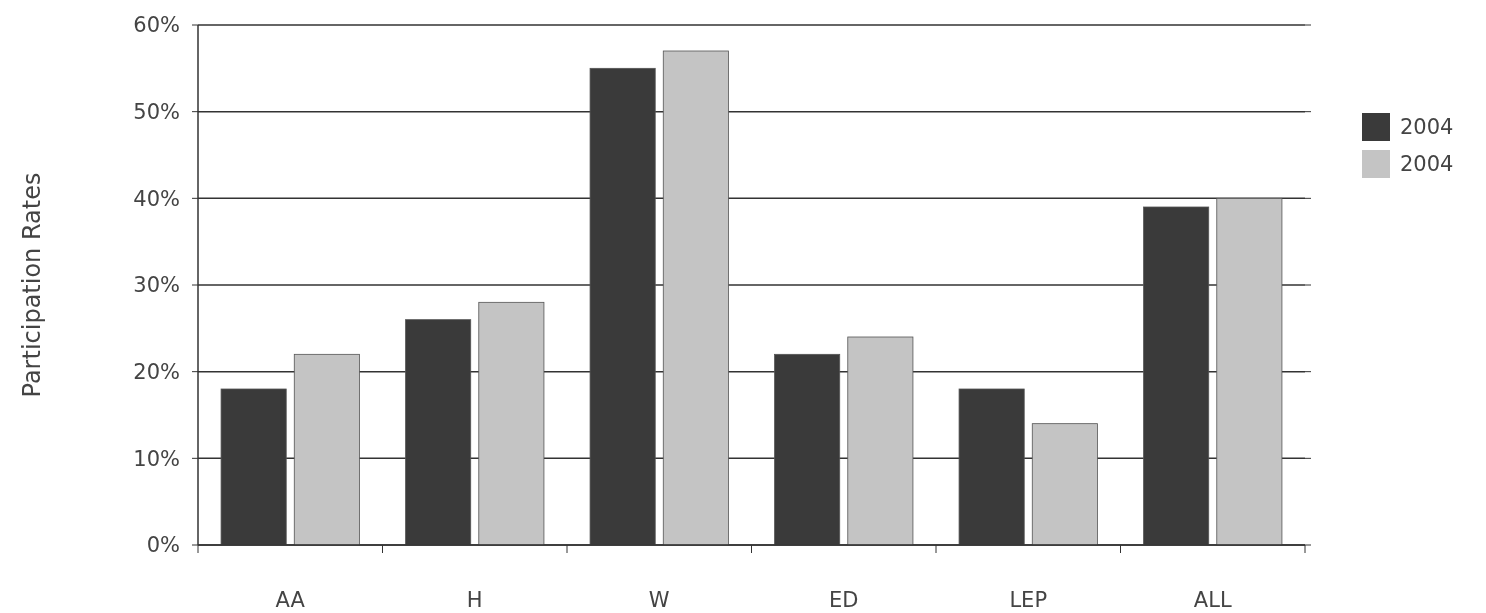 This screenshot has width=1486, height=613. What do you see at coordinates (163, 545) in the screenshot?
I see `y-tick-label: 0%` at bounding box center [163, 545].